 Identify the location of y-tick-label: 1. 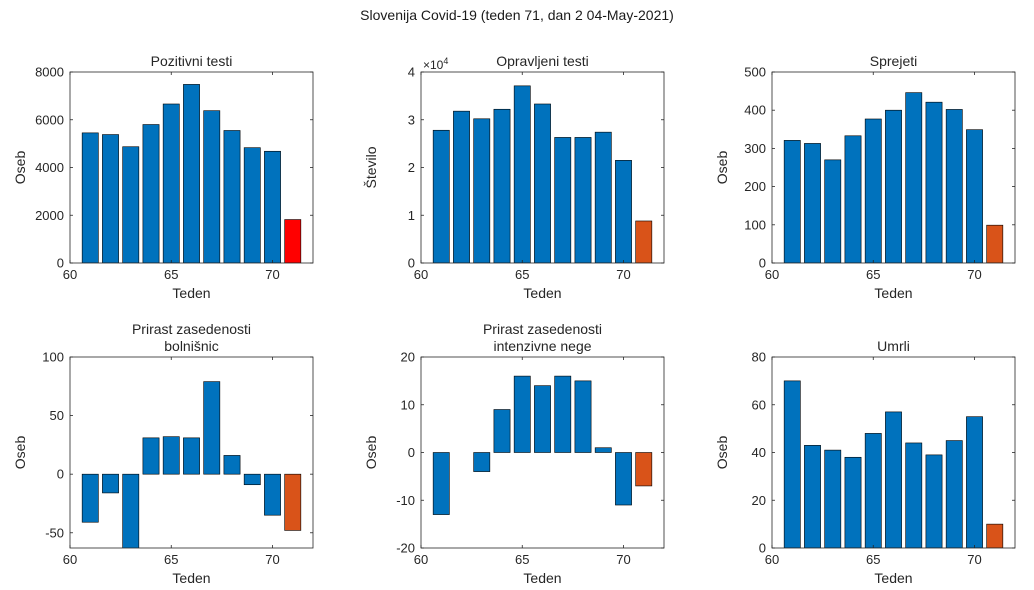
(411, 215).